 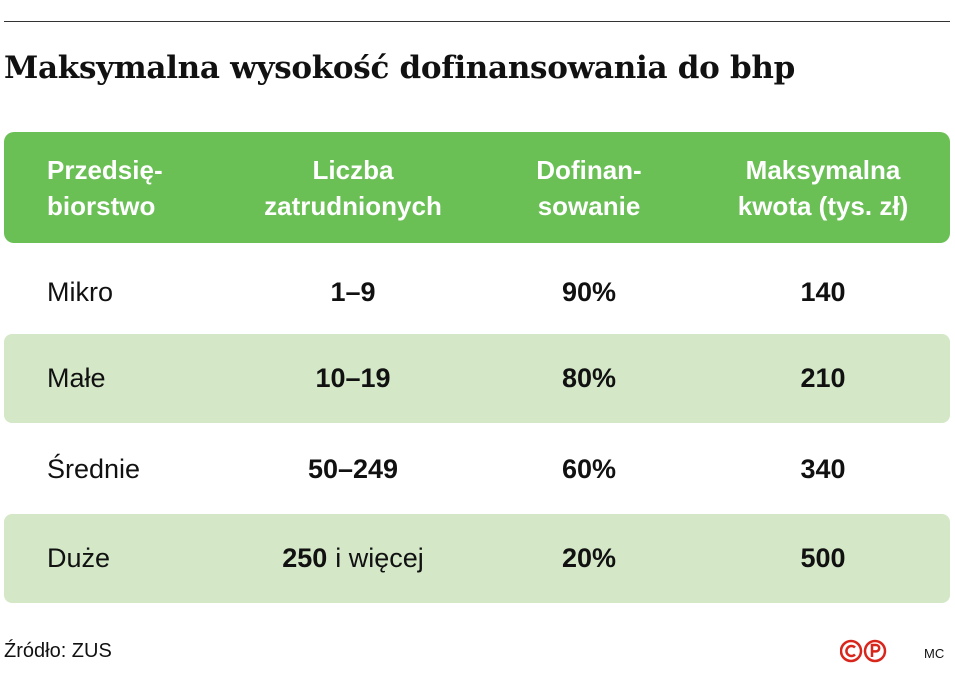 I want to click on cell: 500, so click(x=823, y=558).